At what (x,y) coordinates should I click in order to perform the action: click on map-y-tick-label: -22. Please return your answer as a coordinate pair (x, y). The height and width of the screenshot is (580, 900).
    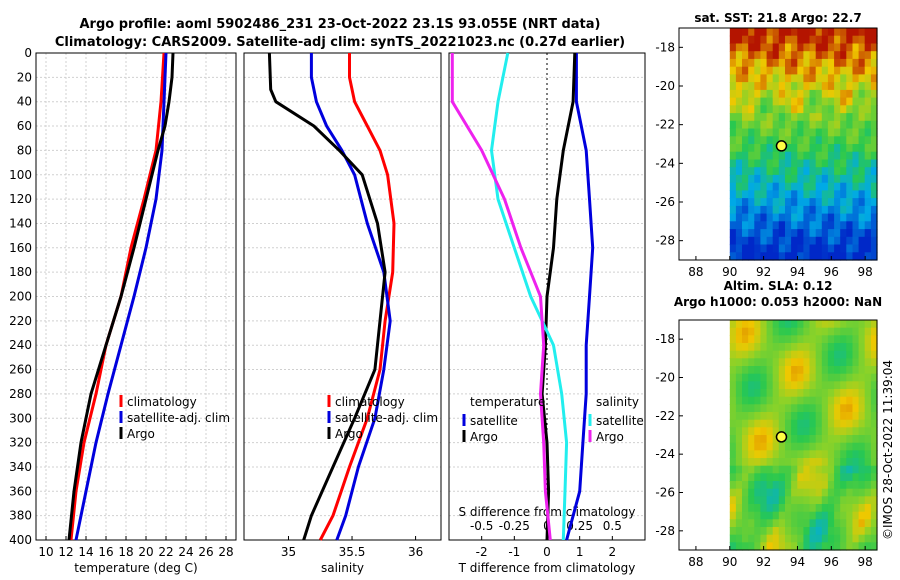
    Looking at the image, I should click on (665, 125).